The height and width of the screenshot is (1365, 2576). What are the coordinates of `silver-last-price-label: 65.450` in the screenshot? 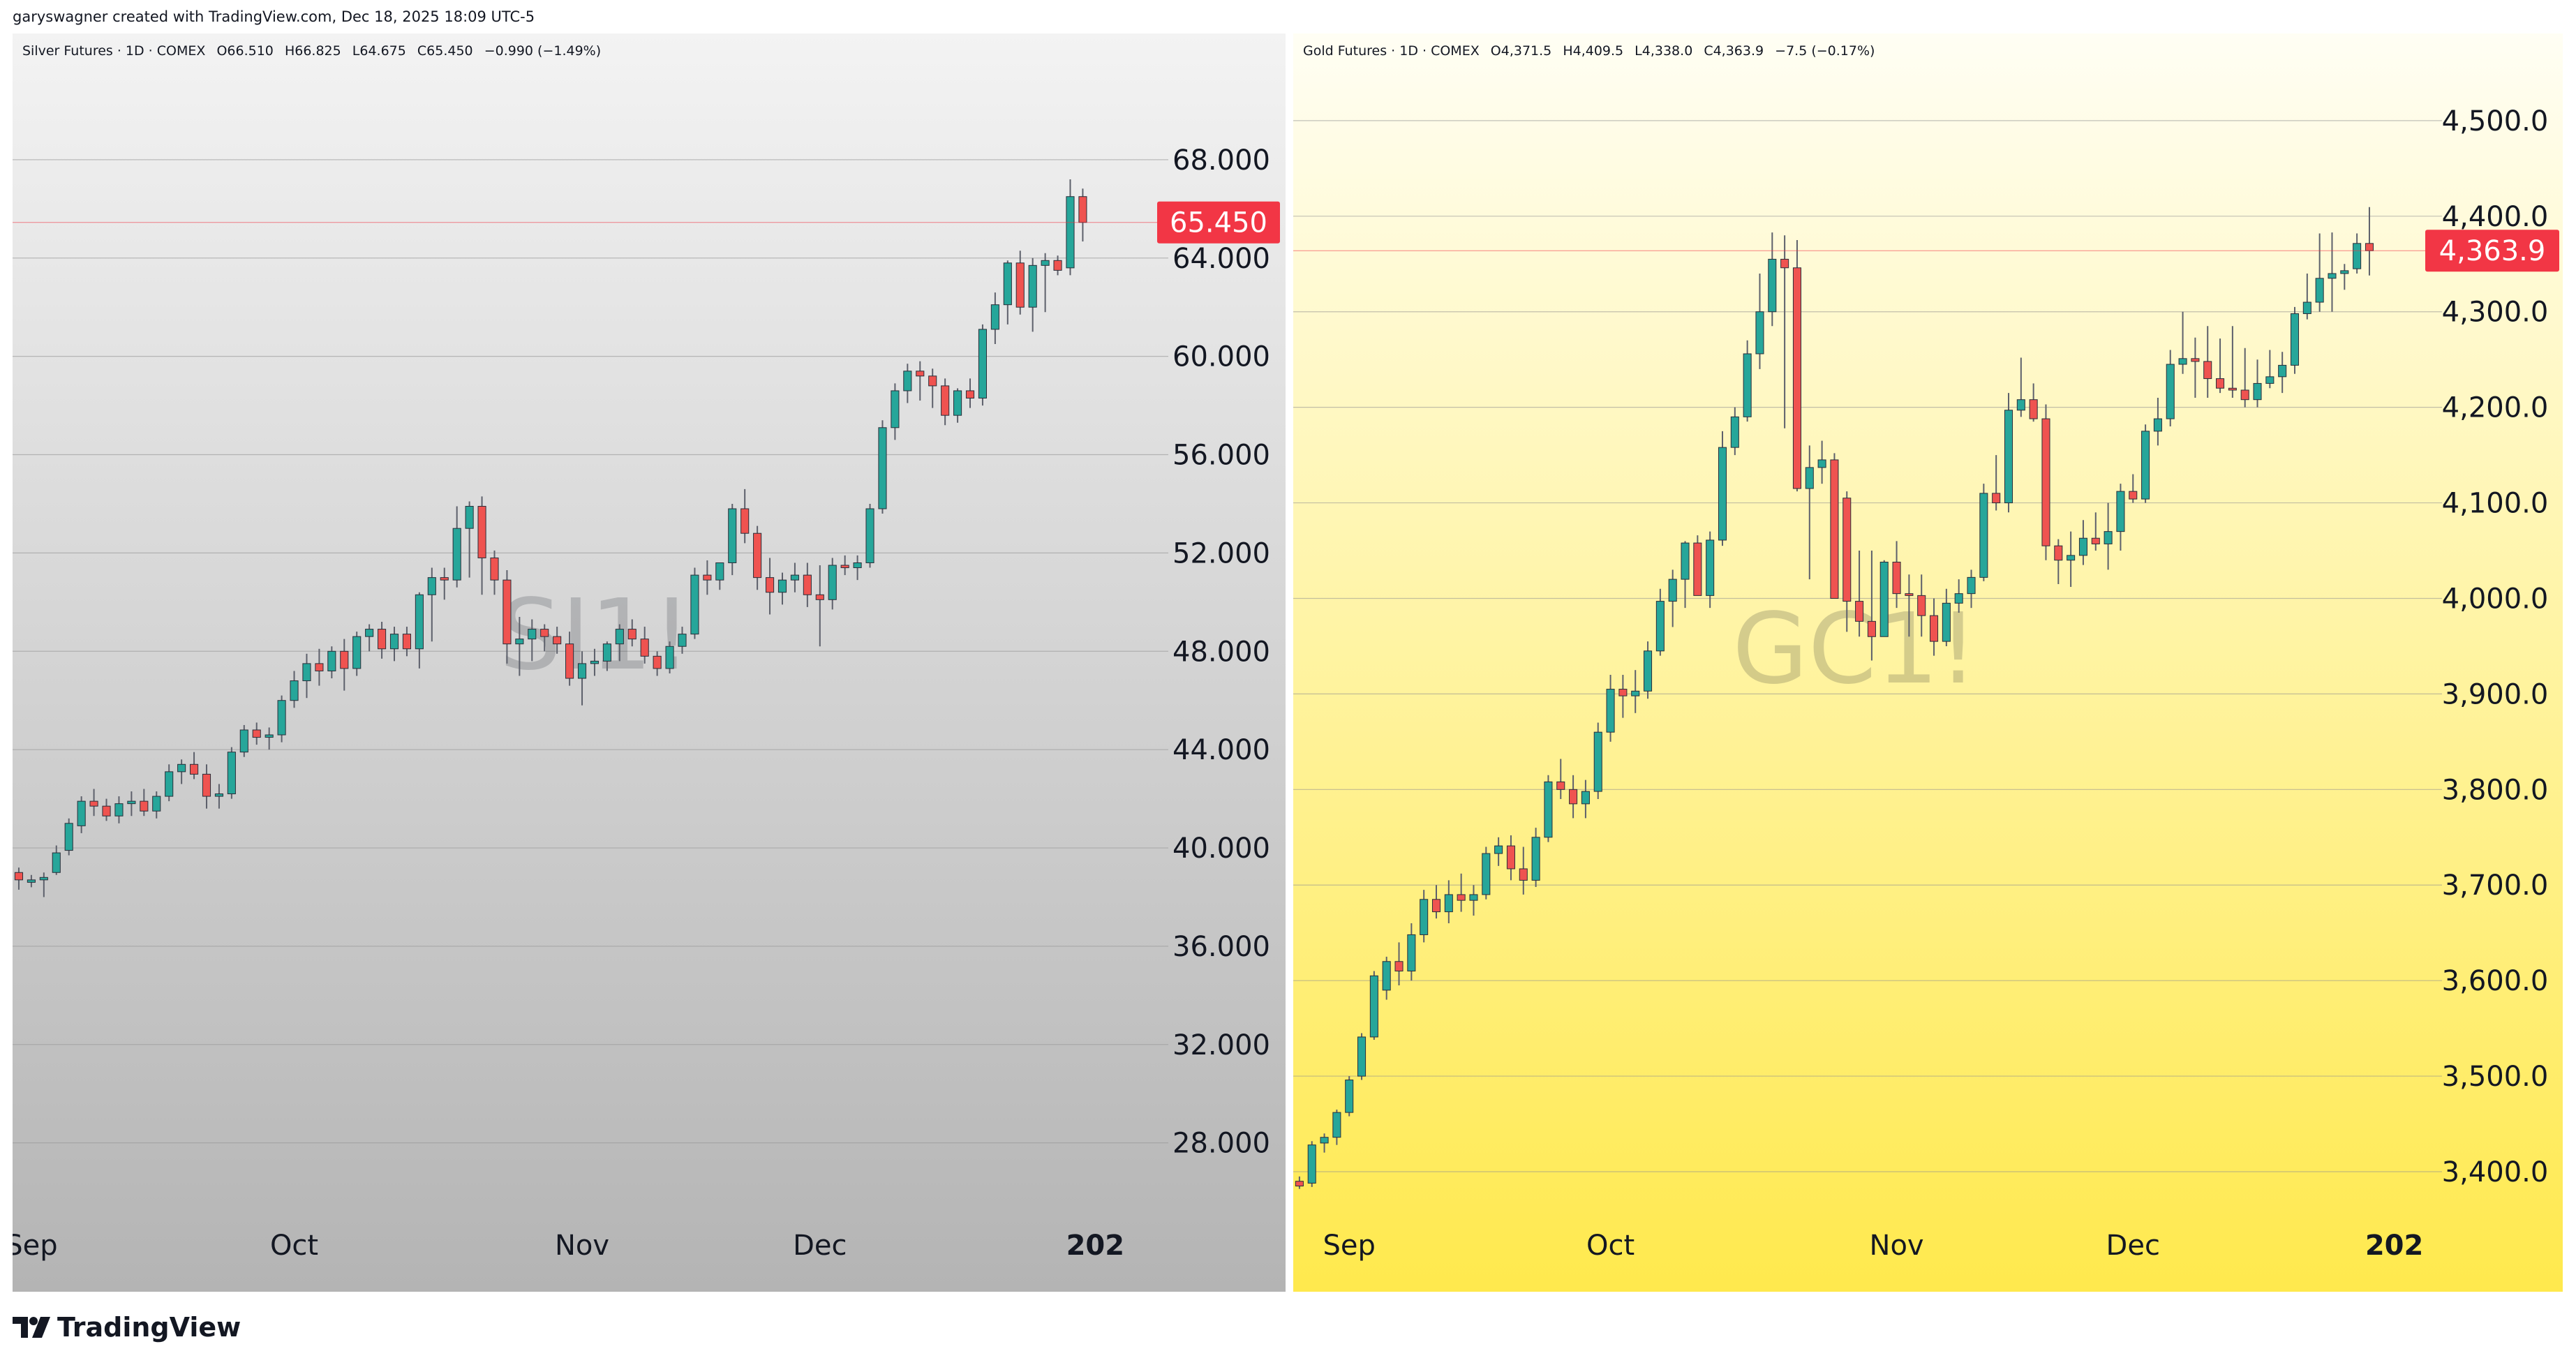 It's located at (1218, 223).